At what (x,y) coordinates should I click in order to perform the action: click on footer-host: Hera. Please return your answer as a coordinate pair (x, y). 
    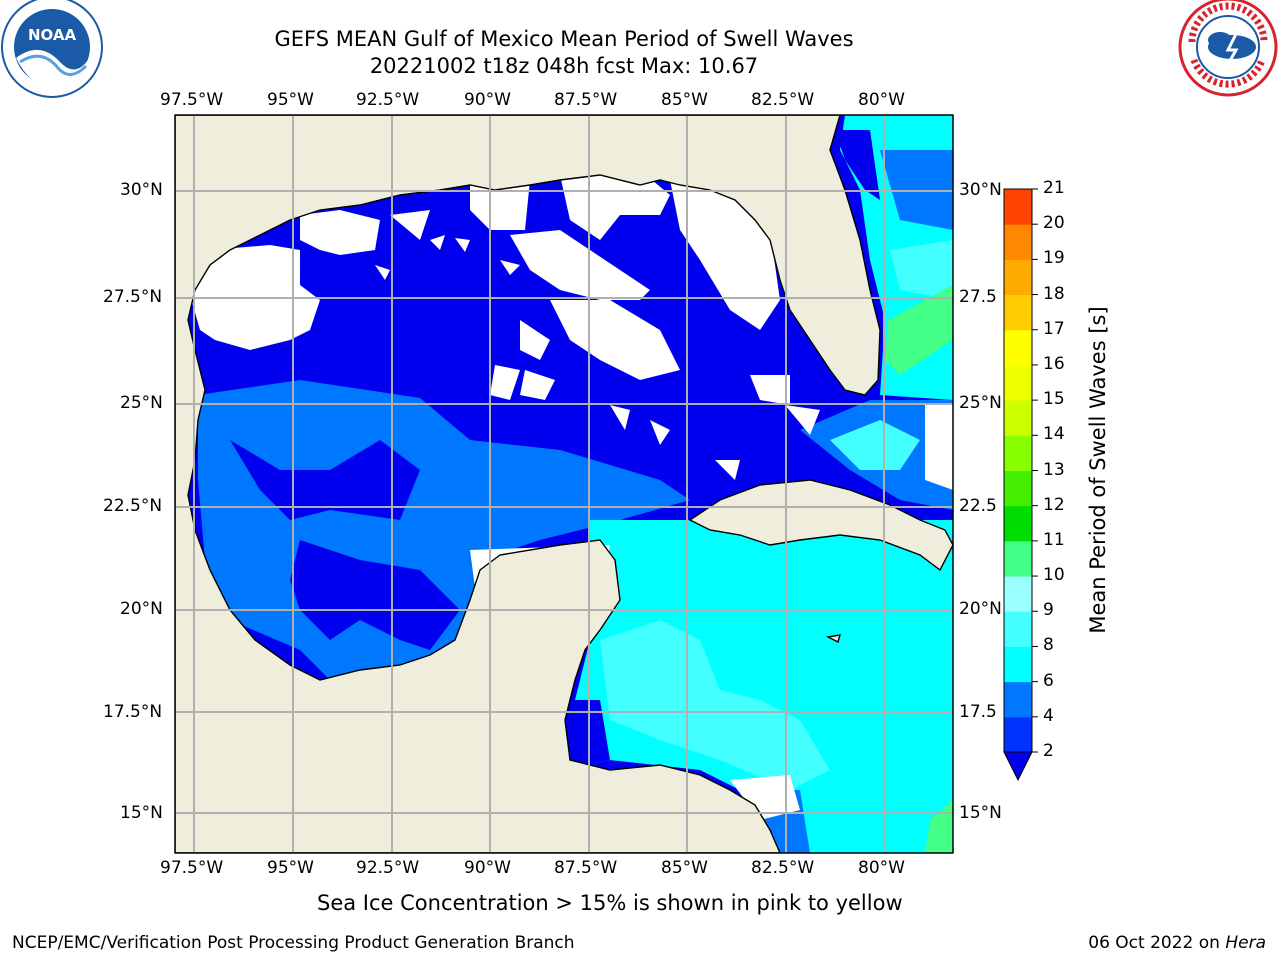
    Looking at the image, I should click on (1245, 943).